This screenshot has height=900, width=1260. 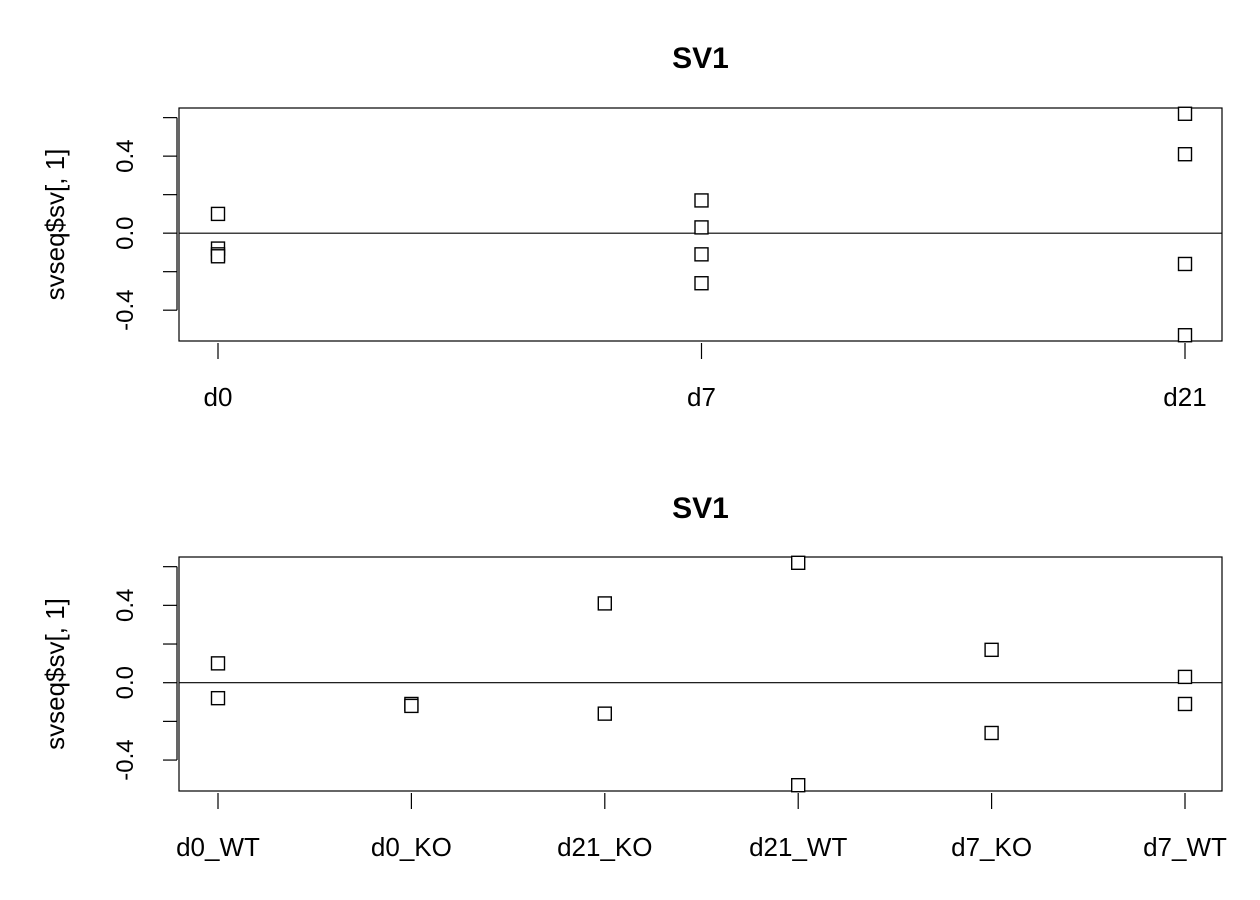 I want to click on x-tick-label: d0, so click(x=218, y=397).